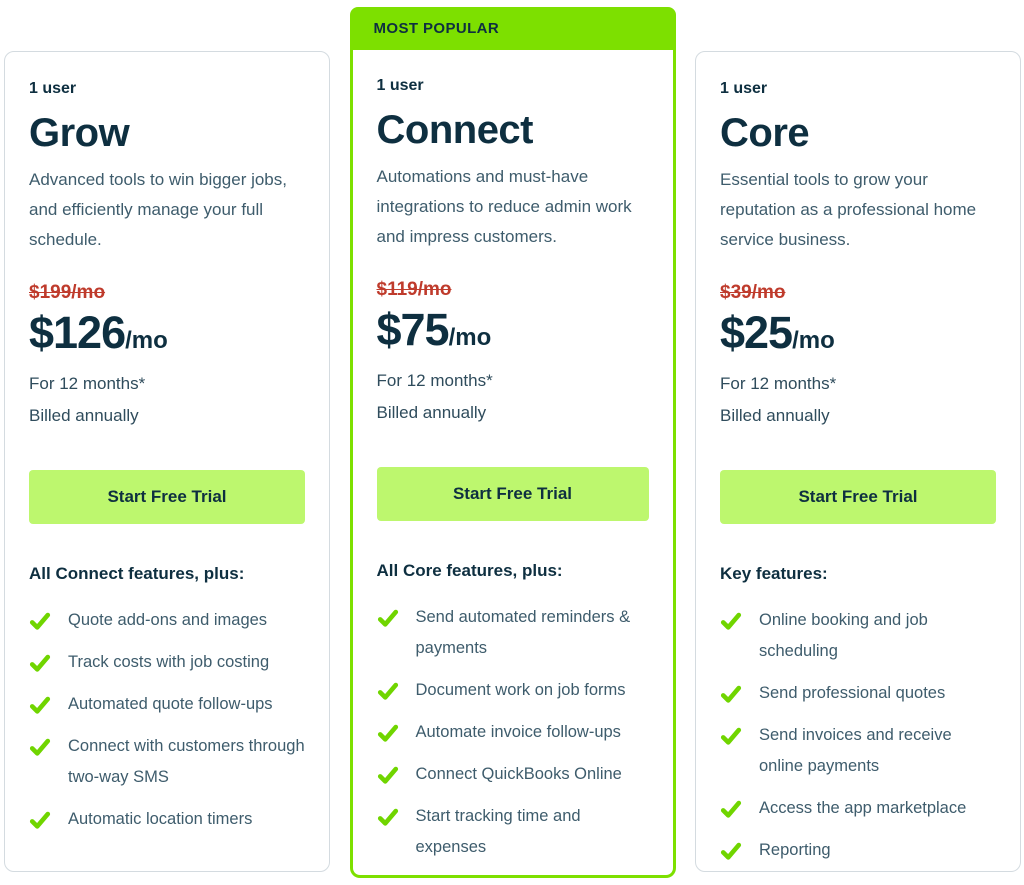 This screenshot has height=885, width=1024. I want to click on original-price: $119/mo, so click(414, 289).